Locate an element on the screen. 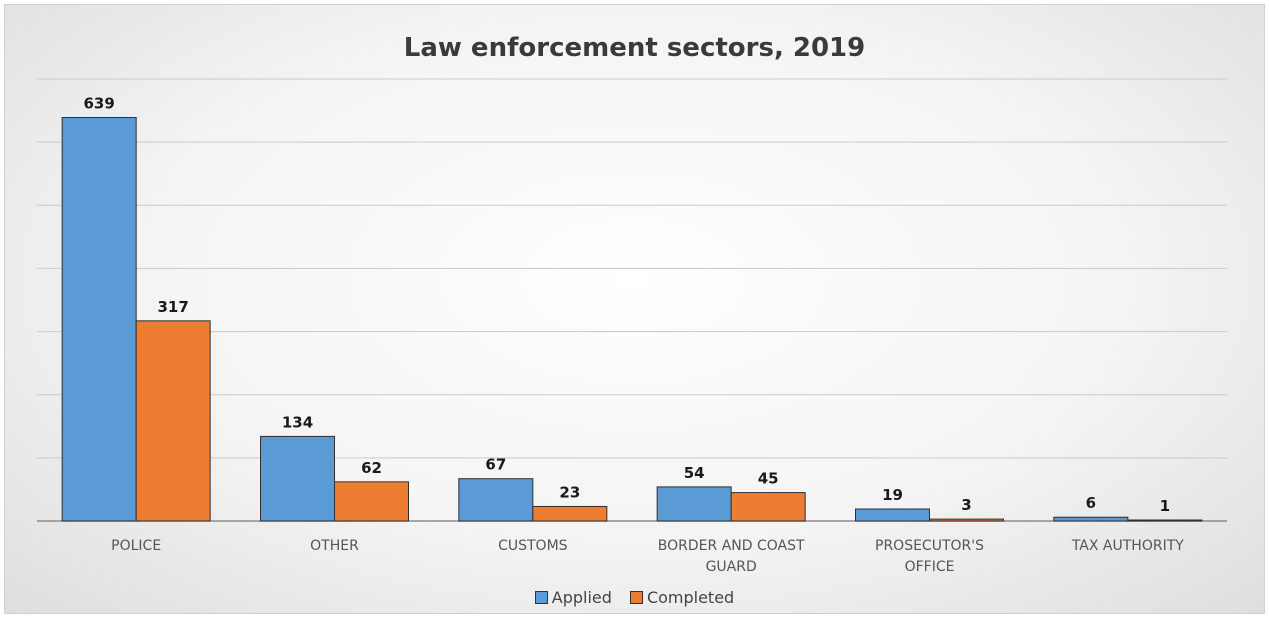 This screenshot has width=1269, height=618. data-label-applied: 54 is located at coordinates (694, 473).